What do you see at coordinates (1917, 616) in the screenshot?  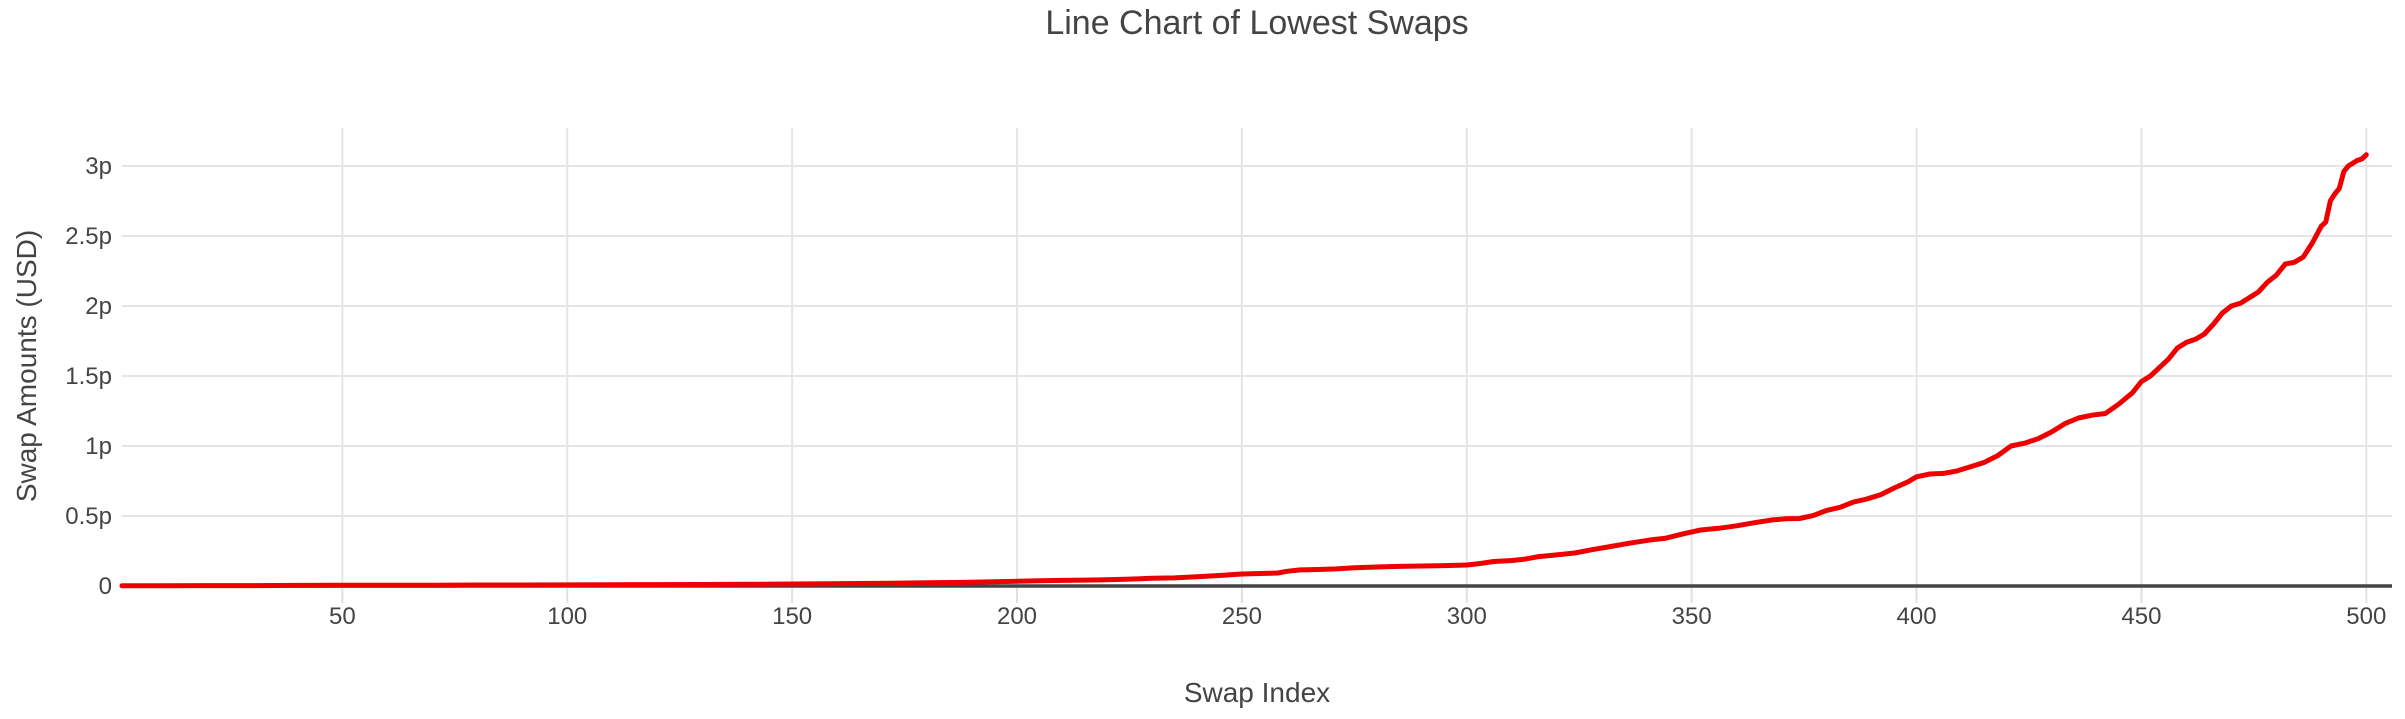 I see `x-tick-label: 400` at bounding box center [1917, 616].